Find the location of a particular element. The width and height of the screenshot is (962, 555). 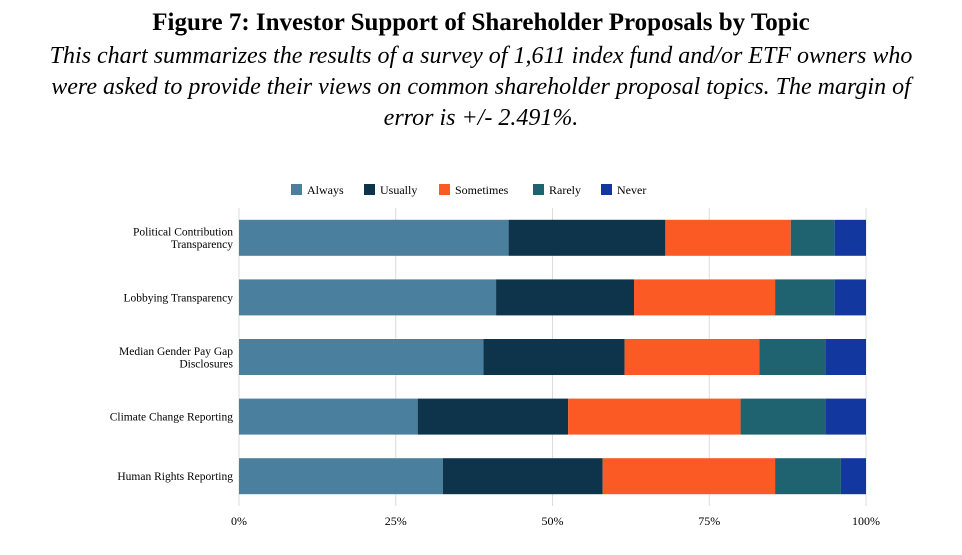

legend-item: Always is located at coordinates (317, 190).